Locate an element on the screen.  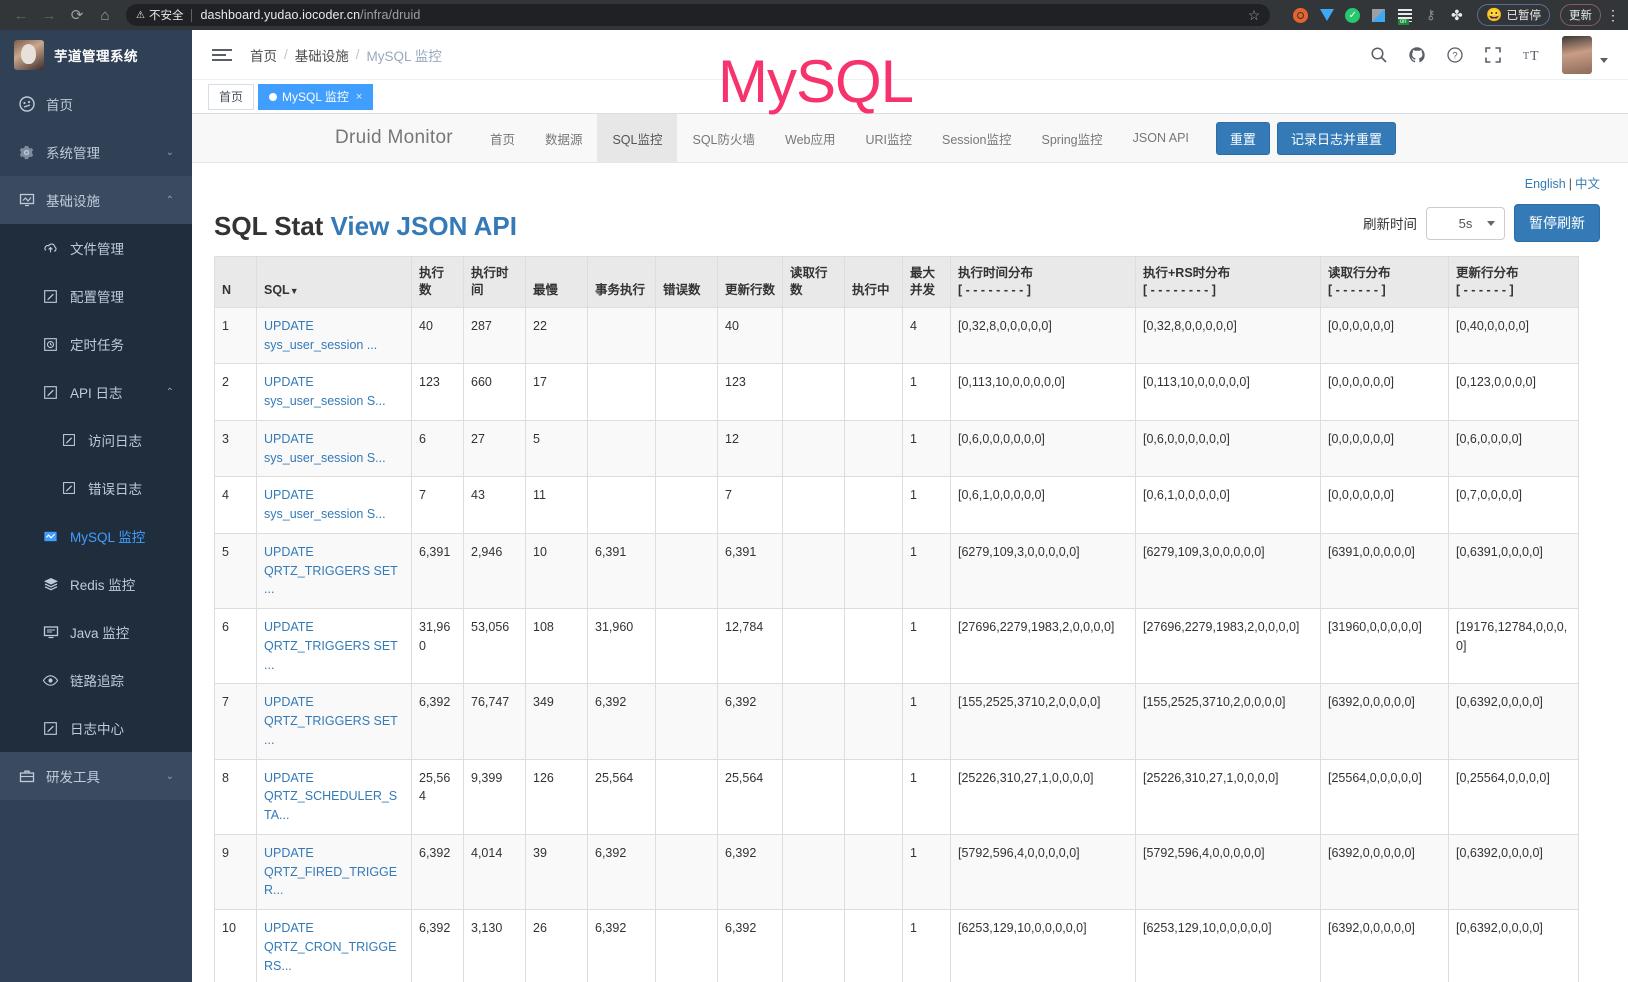
star-icon: ☆ is located at coordinates (1254, 14).